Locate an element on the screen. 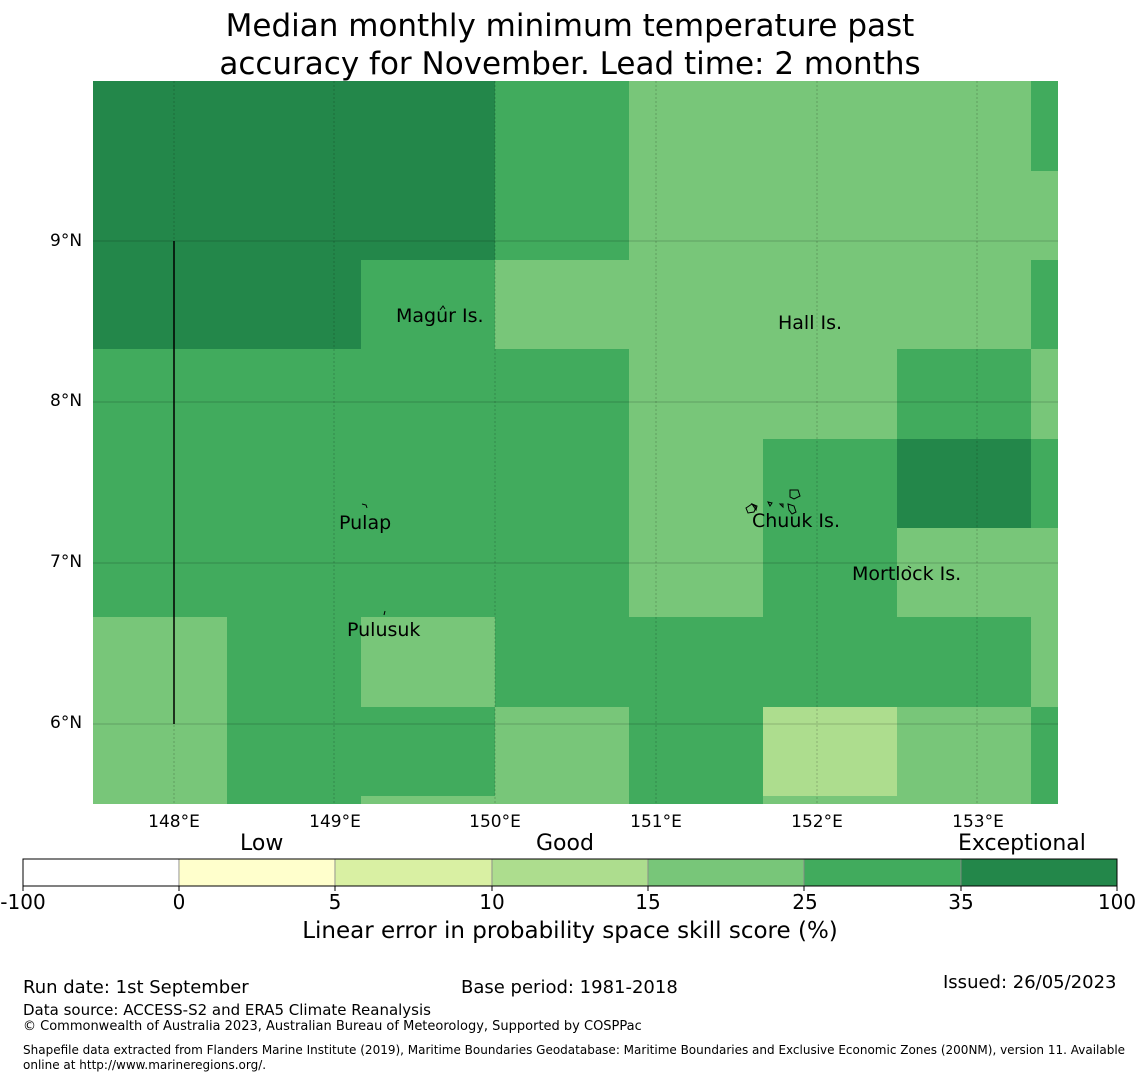  colorbar-tick-label: 100 is located at coordinates (1117, 902).